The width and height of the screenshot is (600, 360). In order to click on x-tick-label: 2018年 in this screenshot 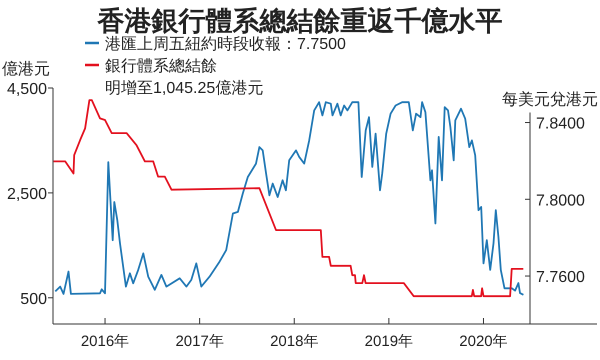, I will do `click(294, 341)`.